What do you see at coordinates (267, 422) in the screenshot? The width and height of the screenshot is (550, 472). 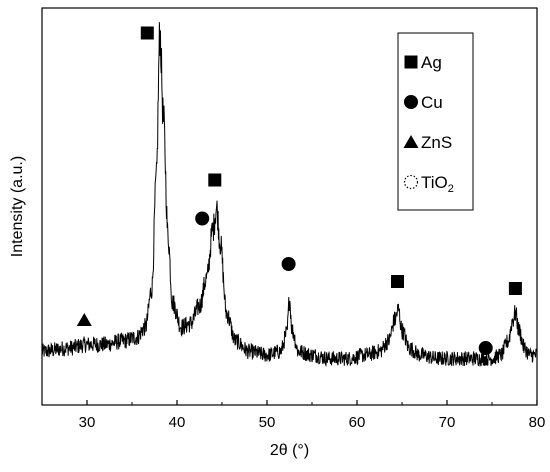 I see `x-tick-label: 50` at bounding box center [267, 422].